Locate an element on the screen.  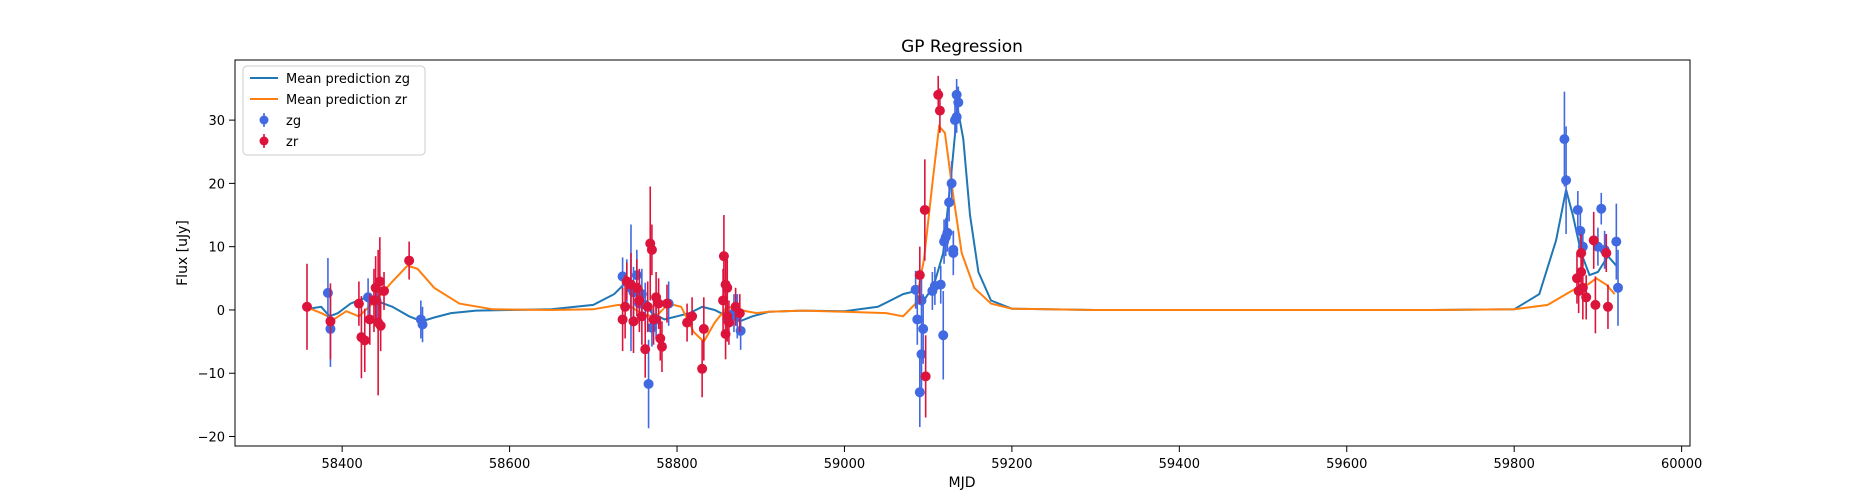
y-tick-label: −20 is located at coordinates (211, 438).